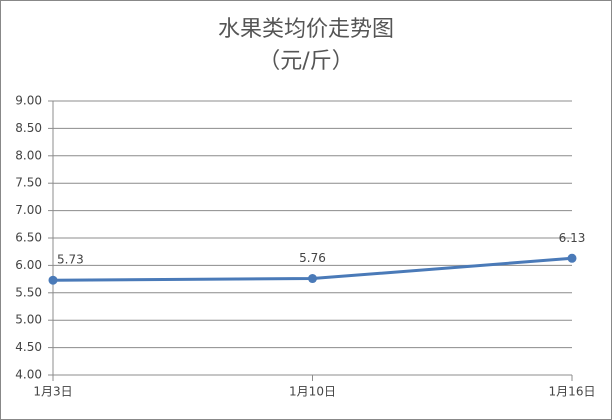 Image resolution: width=612 pixels, height=420 pixels. I want to click on data-label: 6.13, so click(572, 238).